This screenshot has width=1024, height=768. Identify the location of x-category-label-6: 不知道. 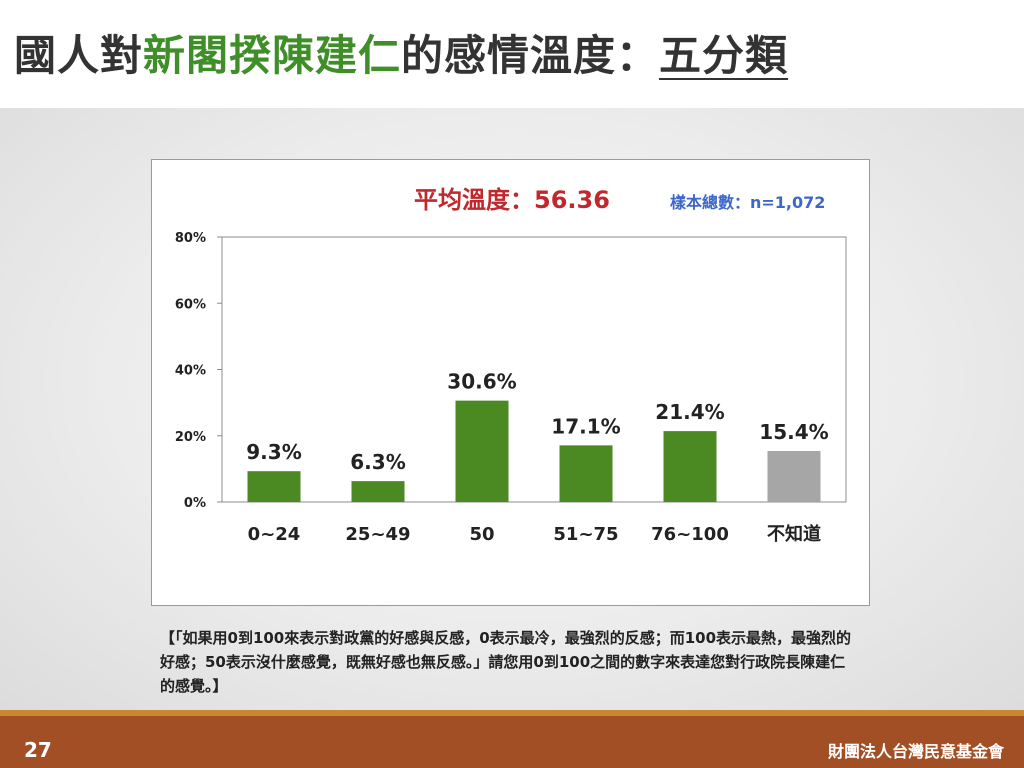
(794, 534).